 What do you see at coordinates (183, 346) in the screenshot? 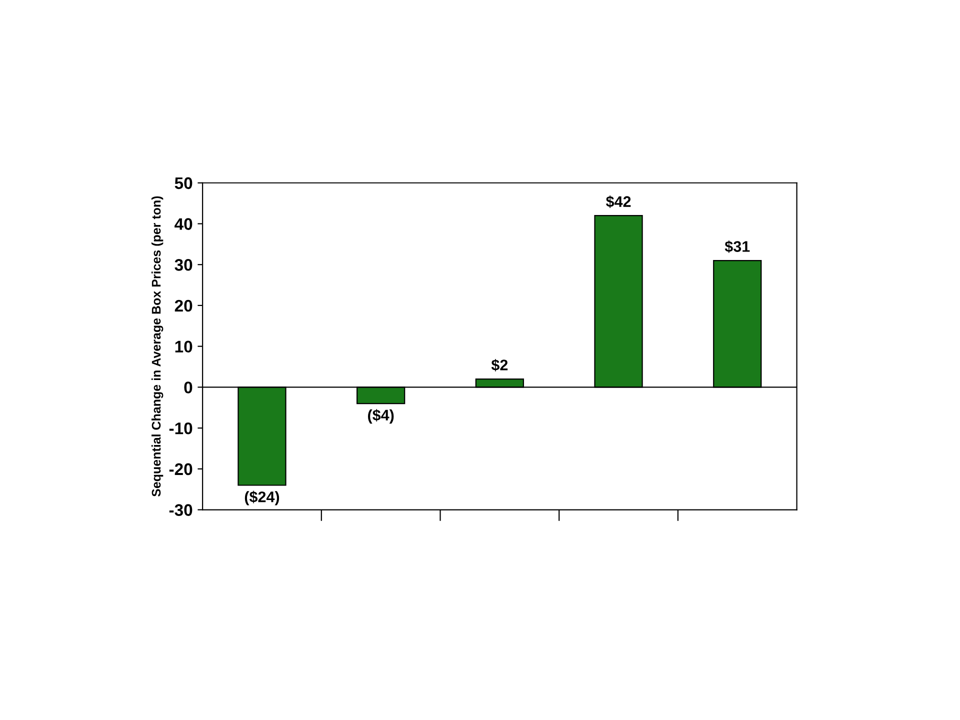
I see `y-tick-label: 10` at bounding box center [183, 346].